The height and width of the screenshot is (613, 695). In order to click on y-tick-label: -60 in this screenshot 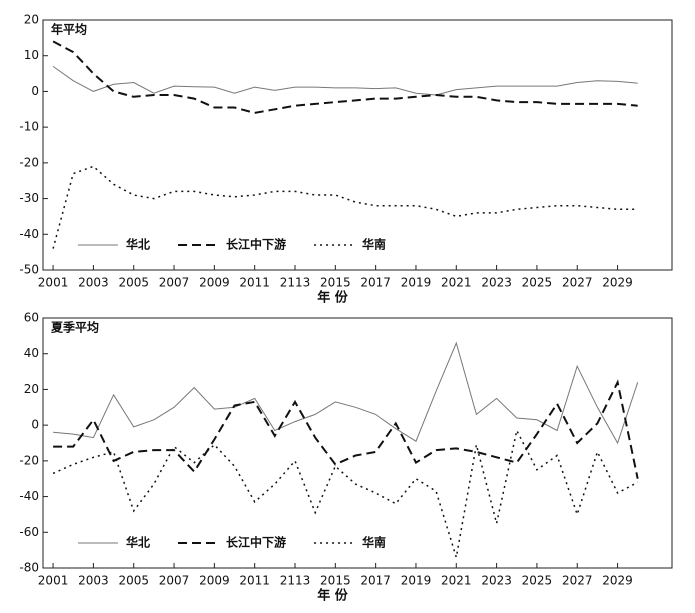, I will do `click(29, 532)`.